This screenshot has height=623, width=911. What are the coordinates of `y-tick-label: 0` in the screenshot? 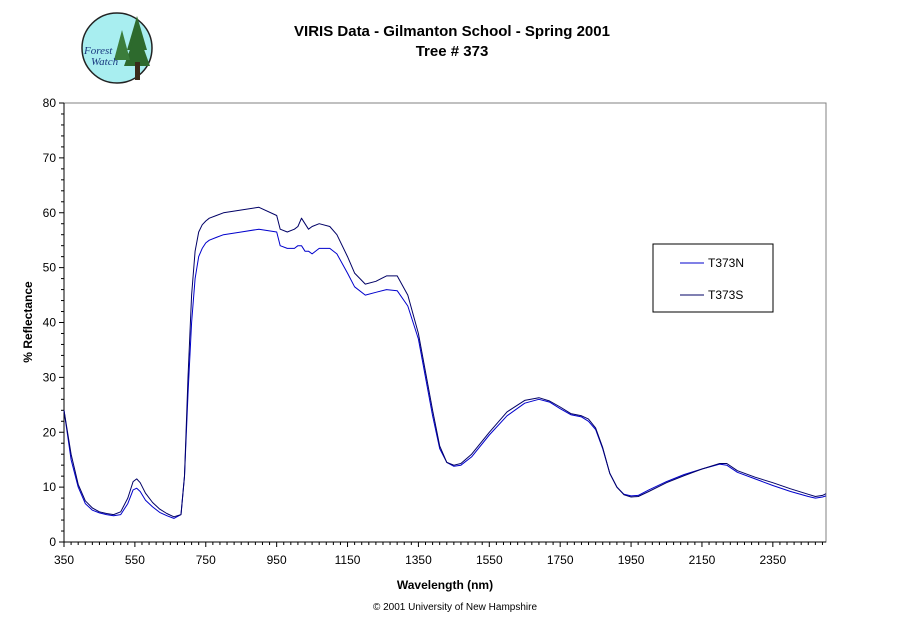 It's located at (52, 542).